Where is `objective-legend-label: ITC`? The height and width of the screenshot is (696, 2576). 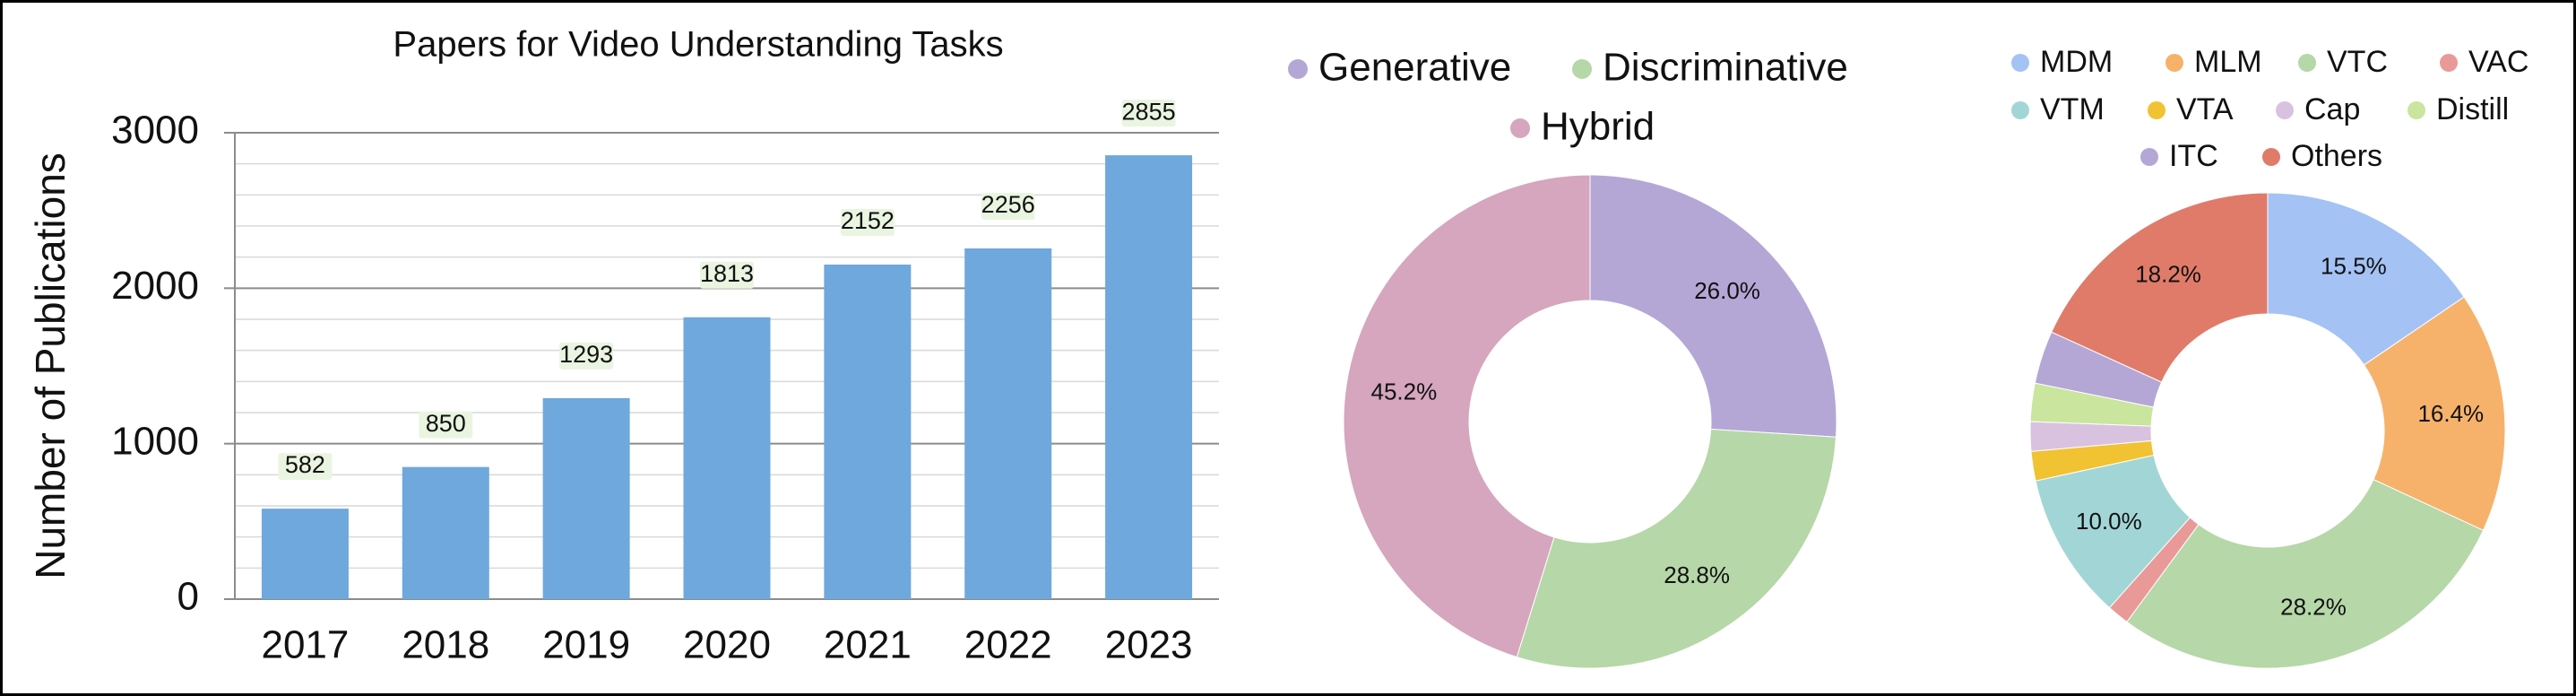 objective-legend-label: ITC is located at coordinates (2193, 156).